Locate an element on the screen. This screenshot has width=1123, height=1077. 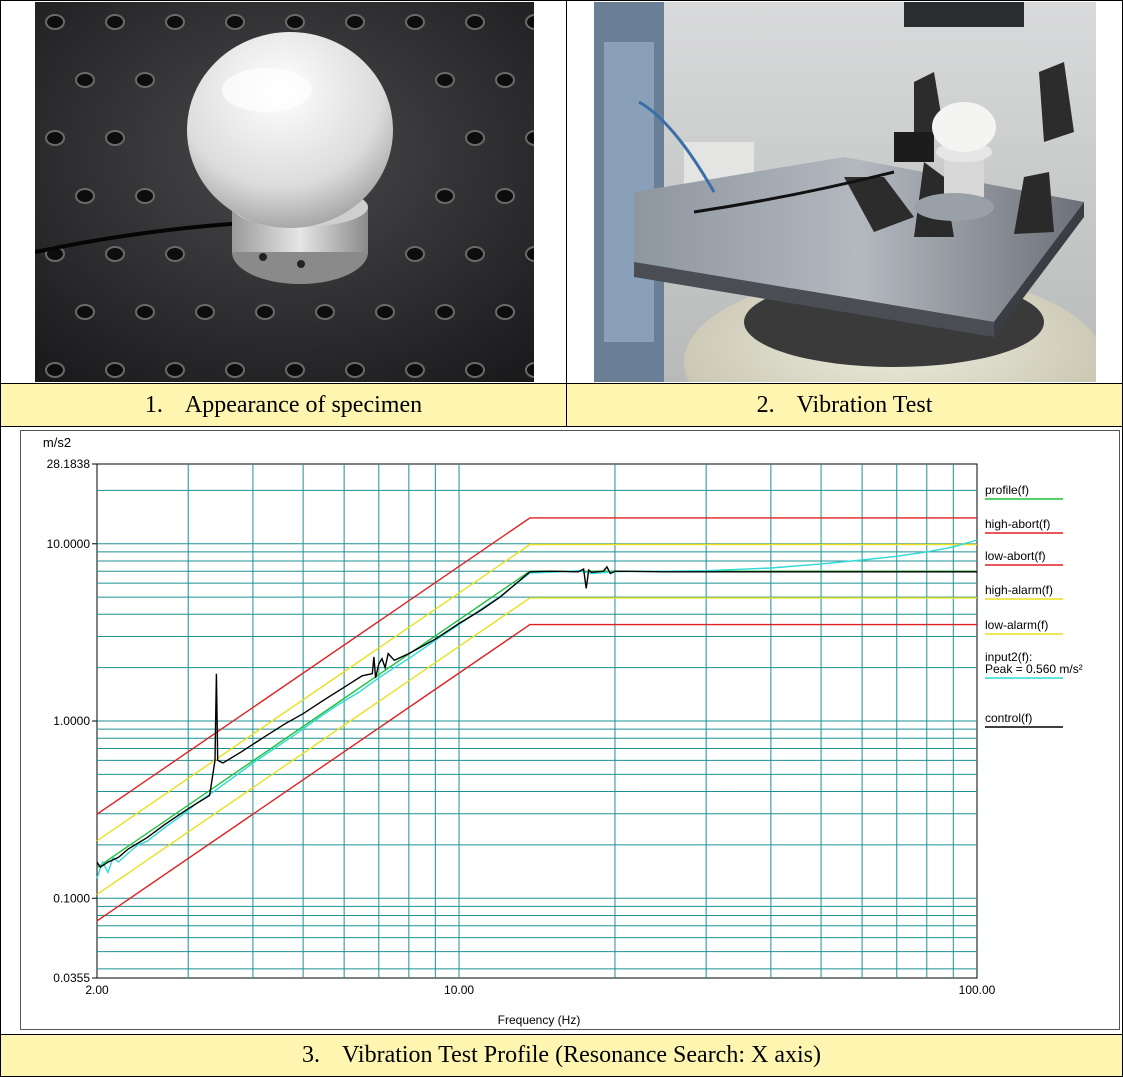
caption-number: 1. is located at coordinates (153, 404).